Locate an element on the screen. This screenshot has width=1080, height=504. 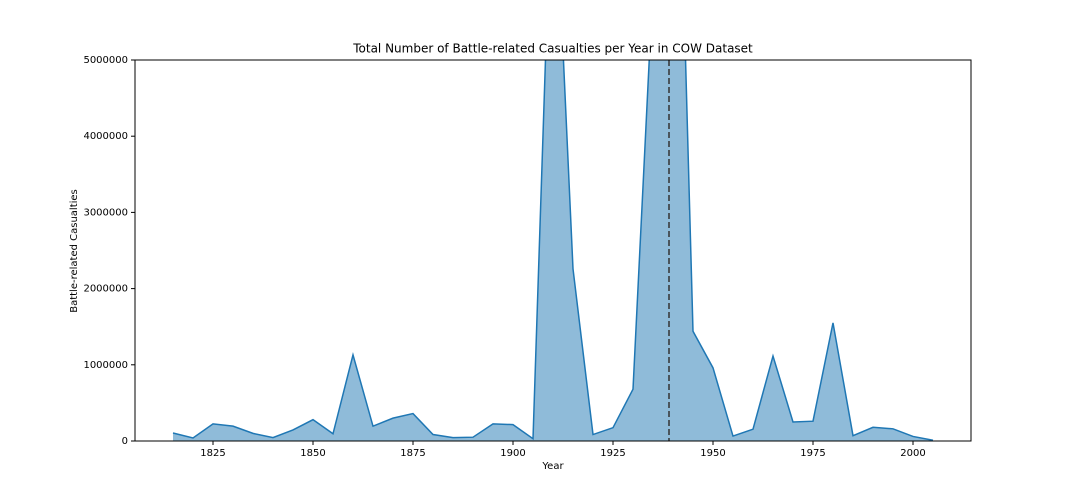
y-tick-label: 3000000 is located at coordinates (105, 212).